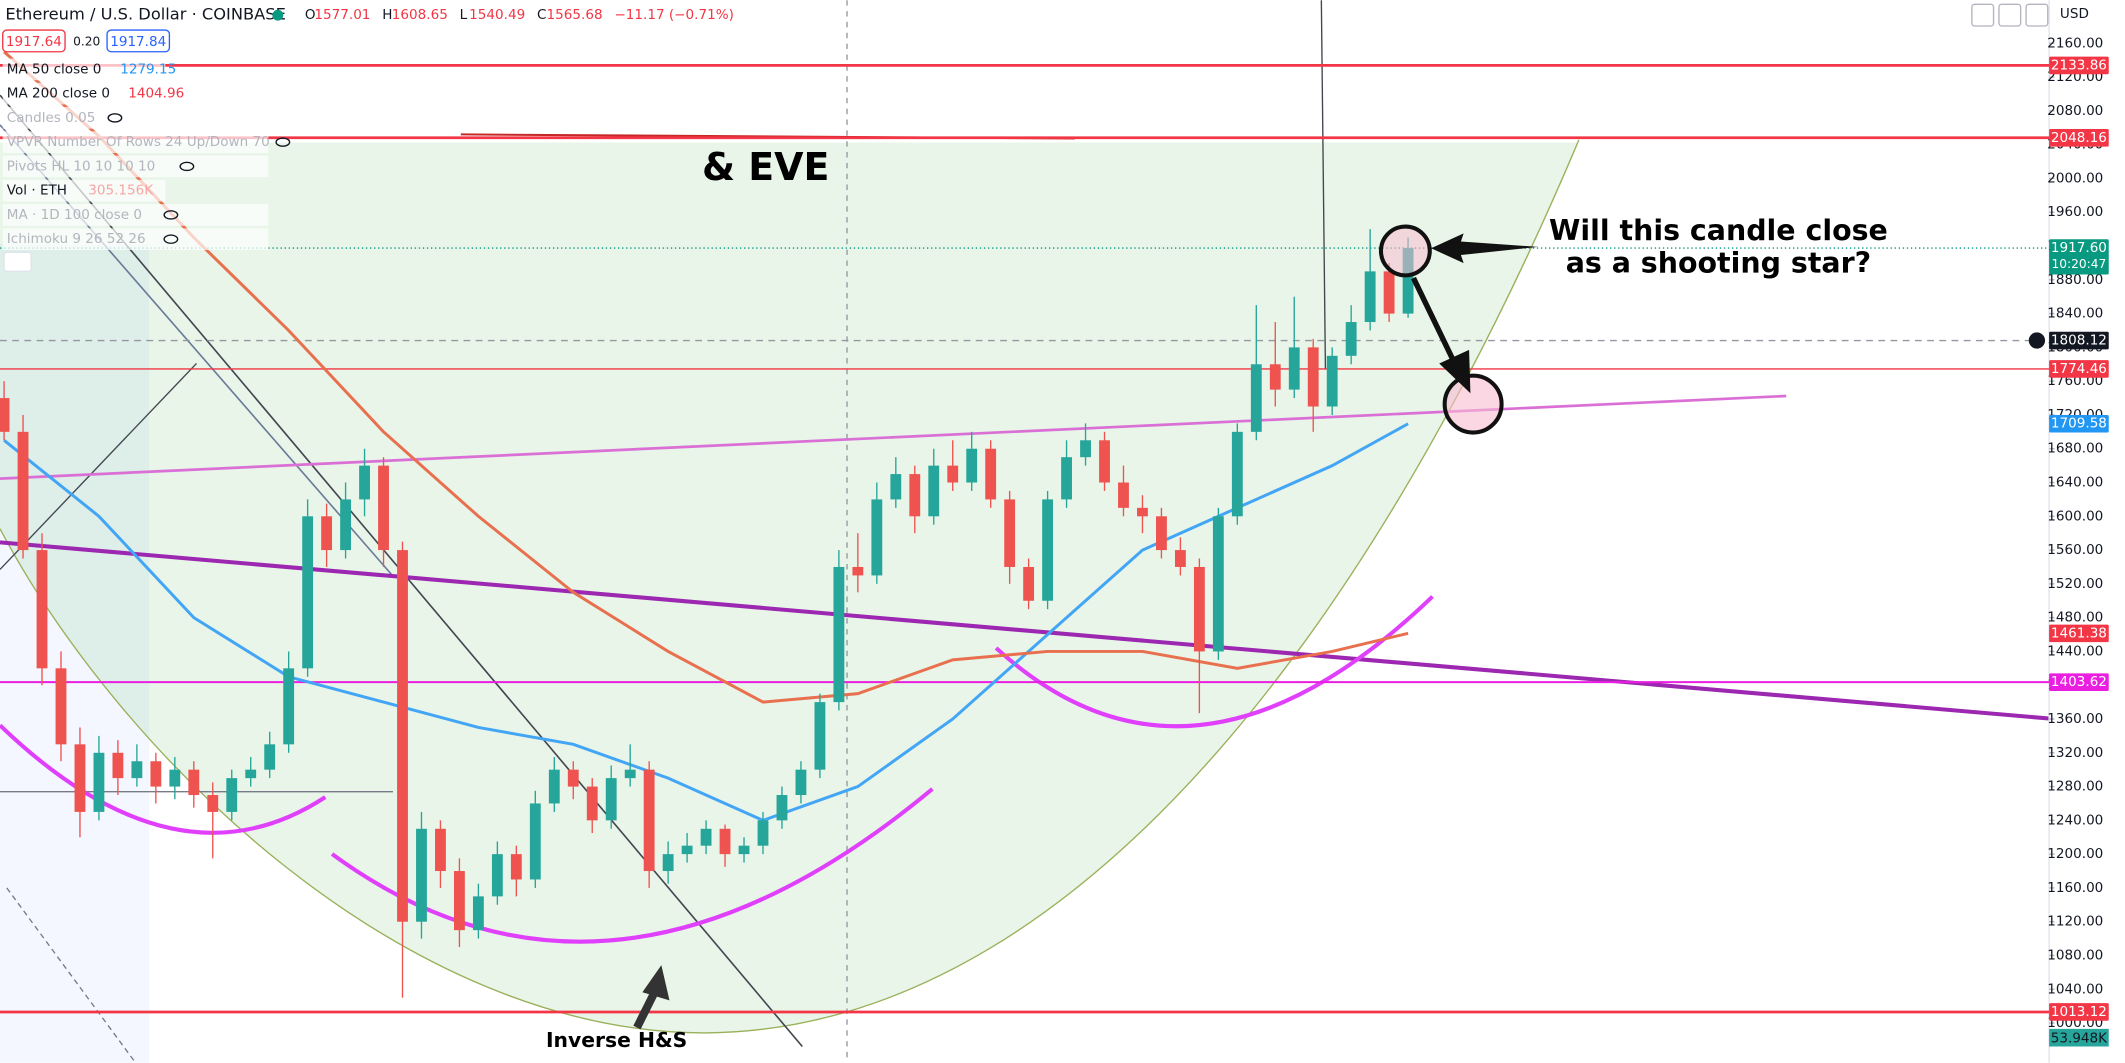 Image resolution: width=2125 pixels, height=1063 pixels. What do you see at coordinates (541, 15) in the screenshot?
I see `legend-key: C` at bounding box center [541, 15].